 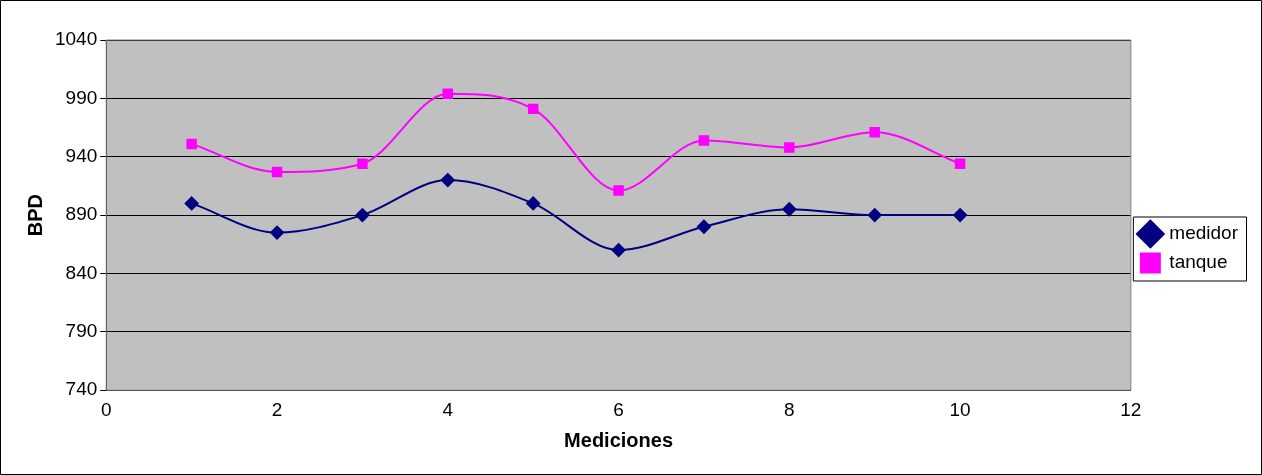 I want to click on y-tick-label: 740, so click(x=81, y=389).